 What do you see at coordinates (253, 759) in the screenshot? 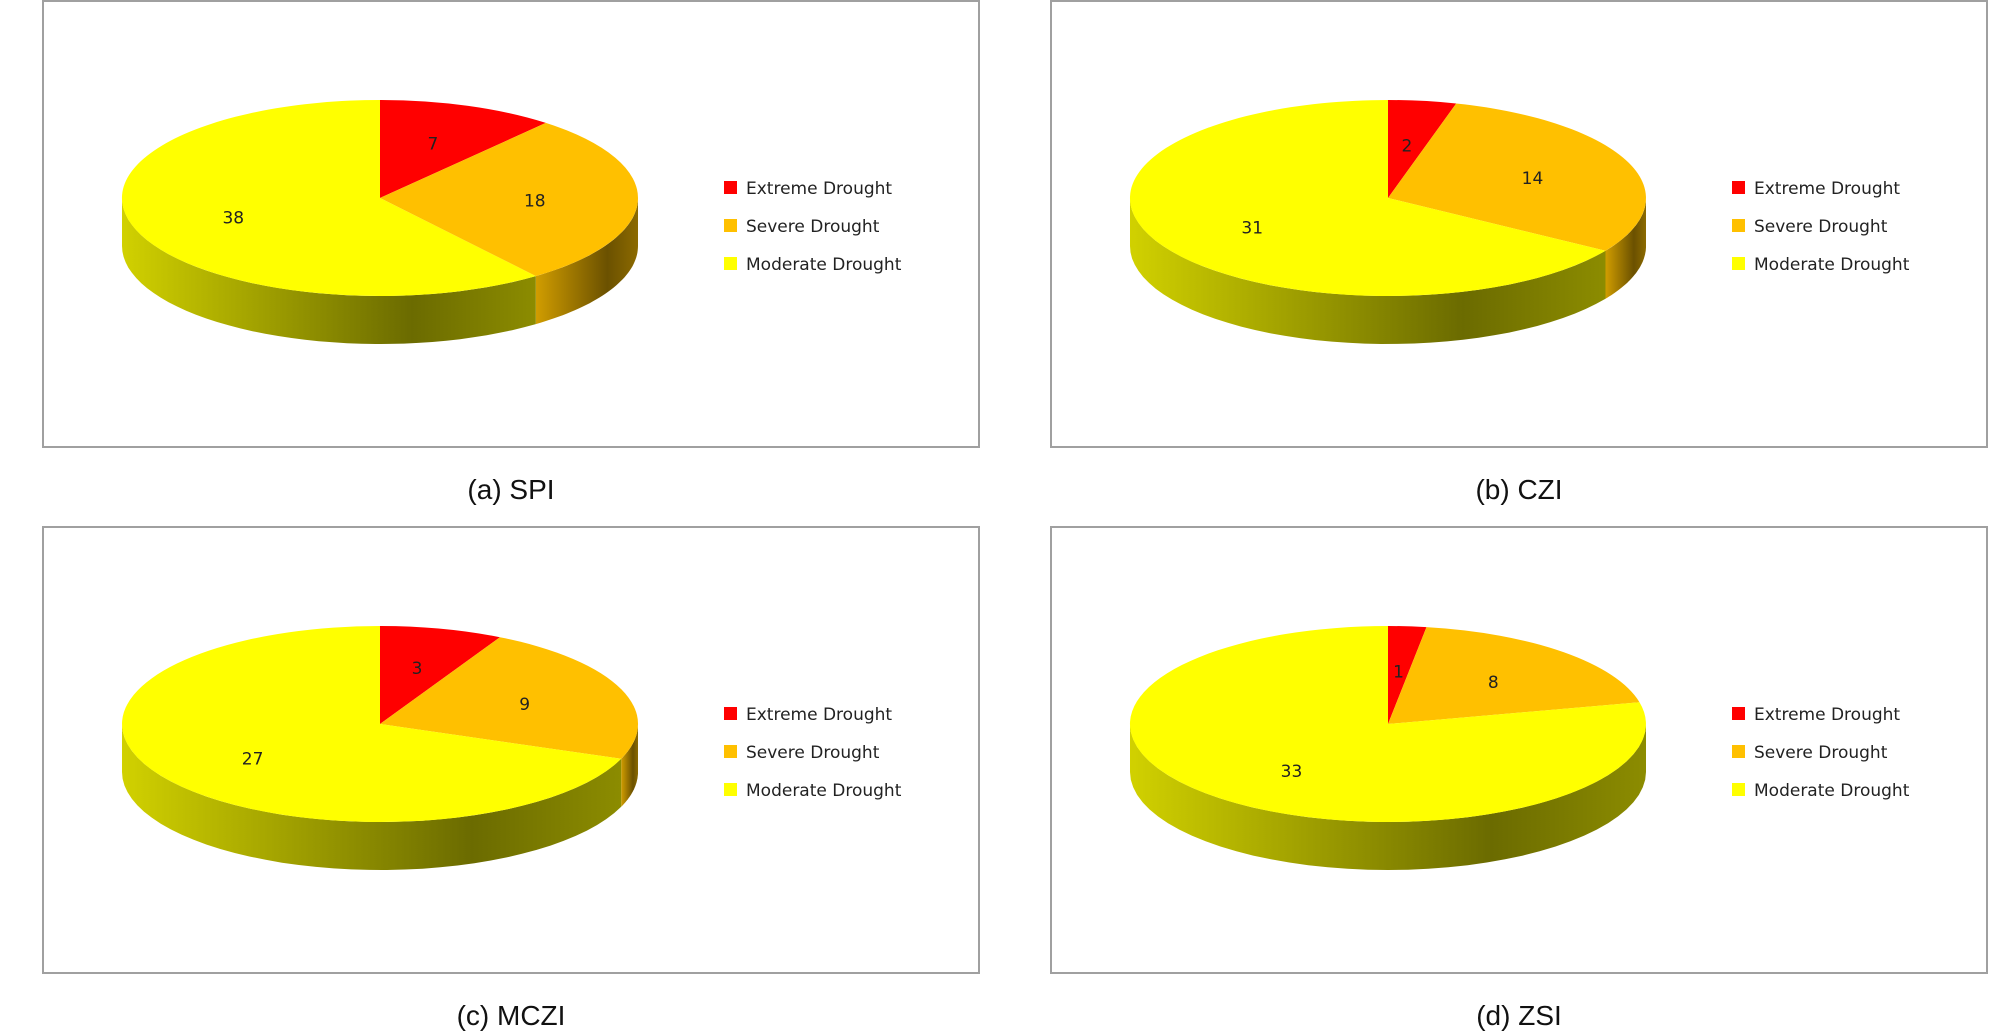
I see `data-label-moderate-drought: 27` at bounding box center [253, 759].